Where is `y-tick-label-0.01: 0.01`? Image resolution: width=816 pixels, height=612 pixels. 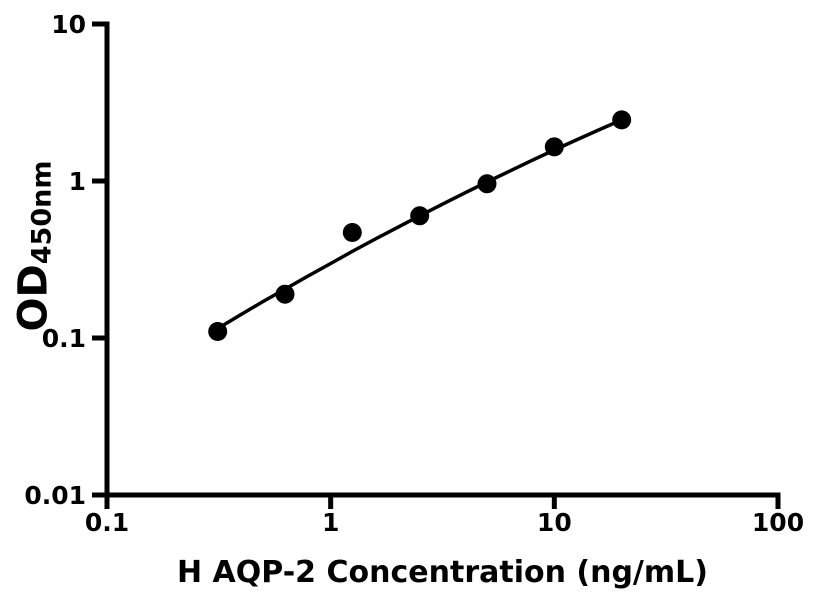 y-tick-label-0.01: 0.01 is located at coordinates (55, 495).